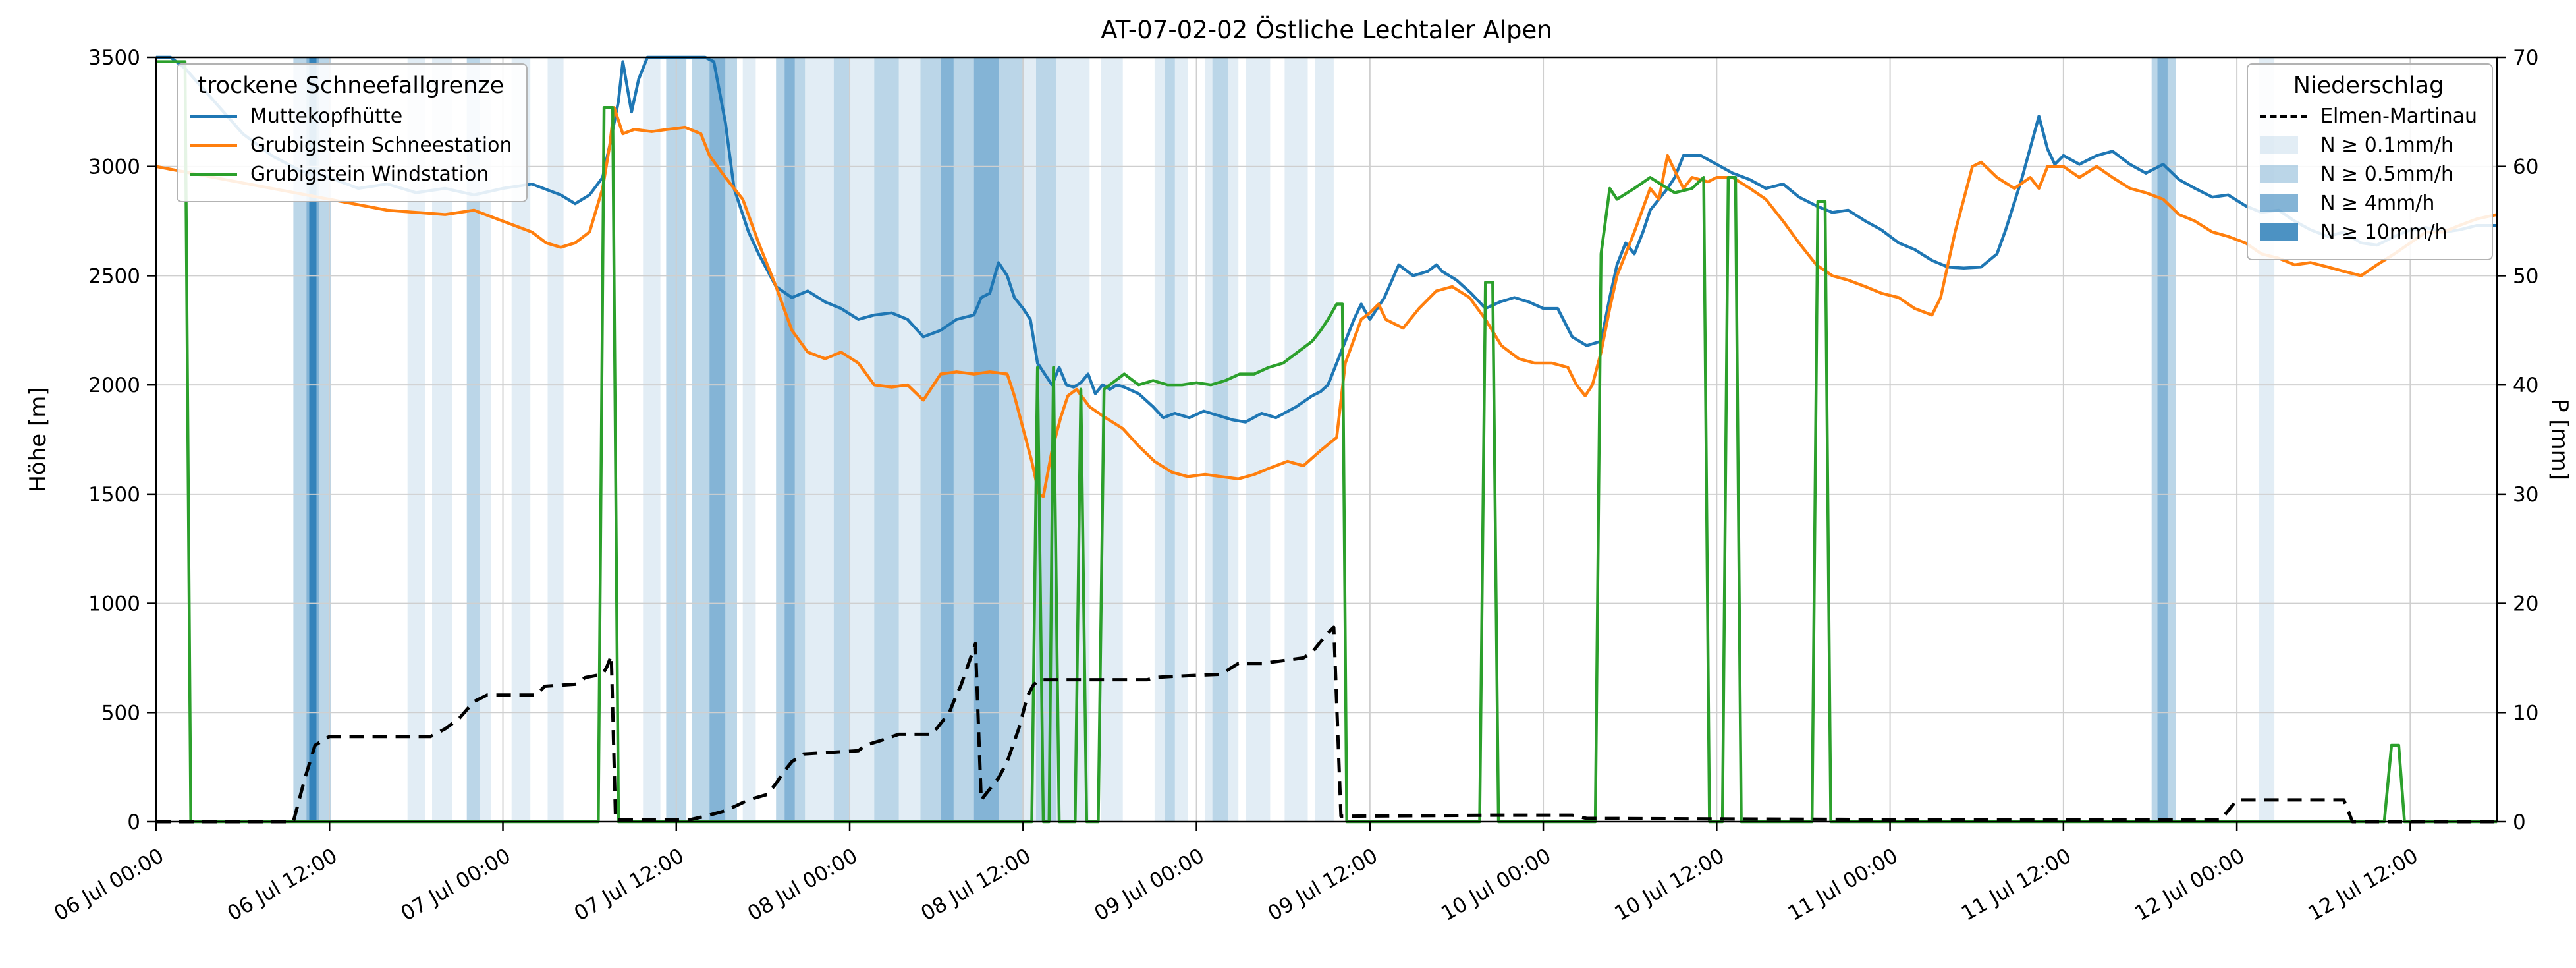 The width and height of the screenshot is (2576, 968). What do you see at coordinates (2368, 85) in the screenshot?
I see `legend-title-precipitation: Niederschlag` at bounding box center [2368, 85].